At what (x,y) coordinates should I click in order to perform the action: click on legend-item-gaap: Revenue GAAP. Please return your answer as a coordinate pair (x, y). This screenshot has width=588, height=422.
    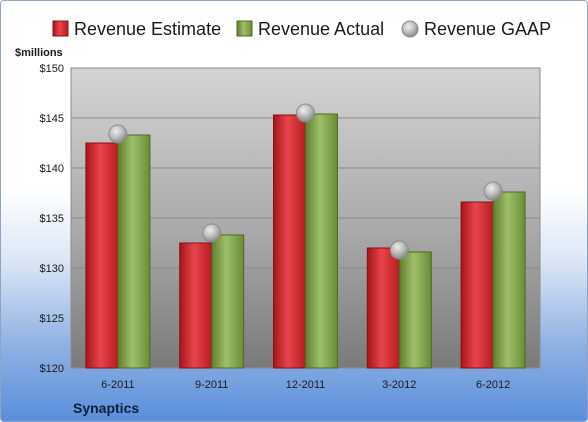
    Looking at the image, I should click on (476, 29).